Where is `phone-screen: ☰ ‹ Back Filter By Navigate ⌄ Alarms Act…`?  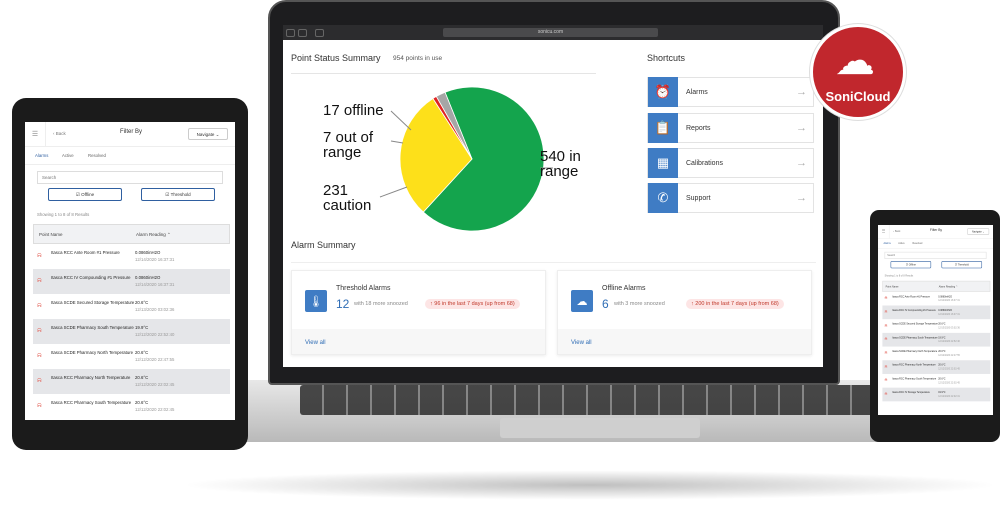
phone-screen: ☰ ‹ Back Filter By Navigate ⌄ Alarms Act… is located at coordinates (935, 320).